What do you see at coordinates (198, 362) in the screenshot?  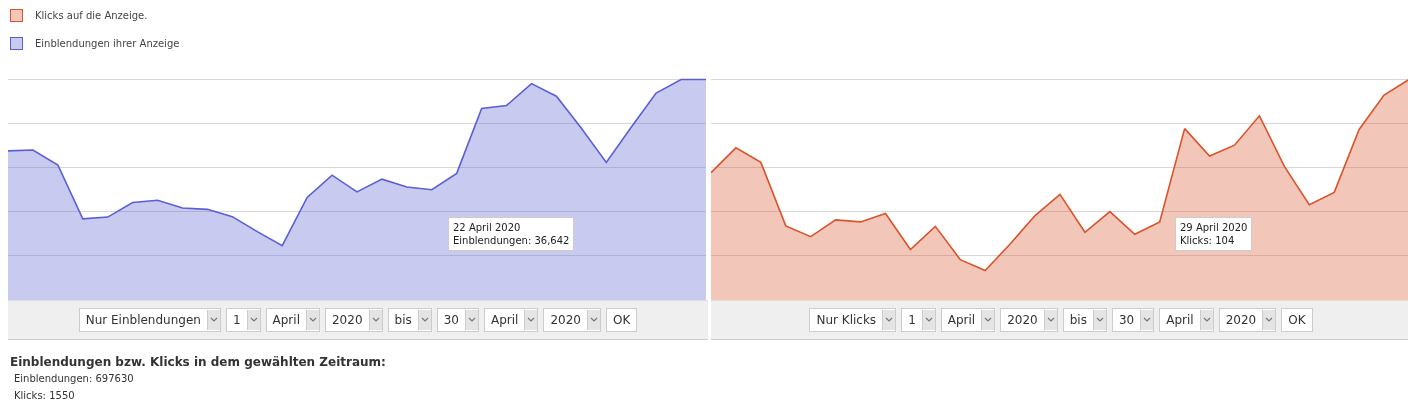 I see `text: Einblendungen bzw. Klicks in dem gewählten Zeitraum:` at bounding box center [198, 362].